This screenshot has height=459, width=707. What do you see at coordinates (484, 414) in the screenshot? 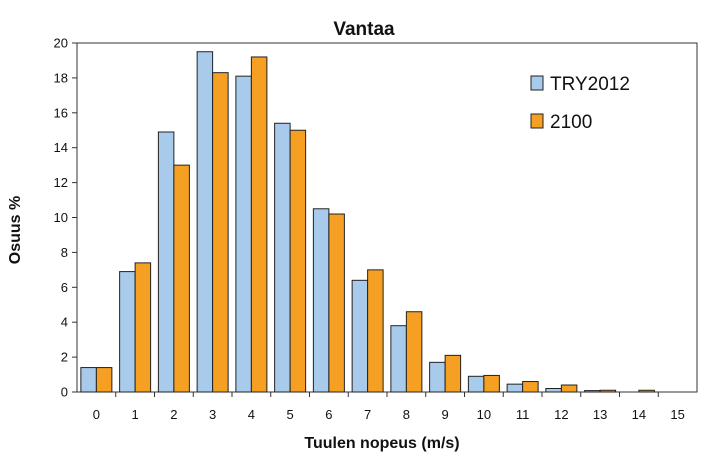
I see `x-tick-label: 10` at bounding box center [484, 414].